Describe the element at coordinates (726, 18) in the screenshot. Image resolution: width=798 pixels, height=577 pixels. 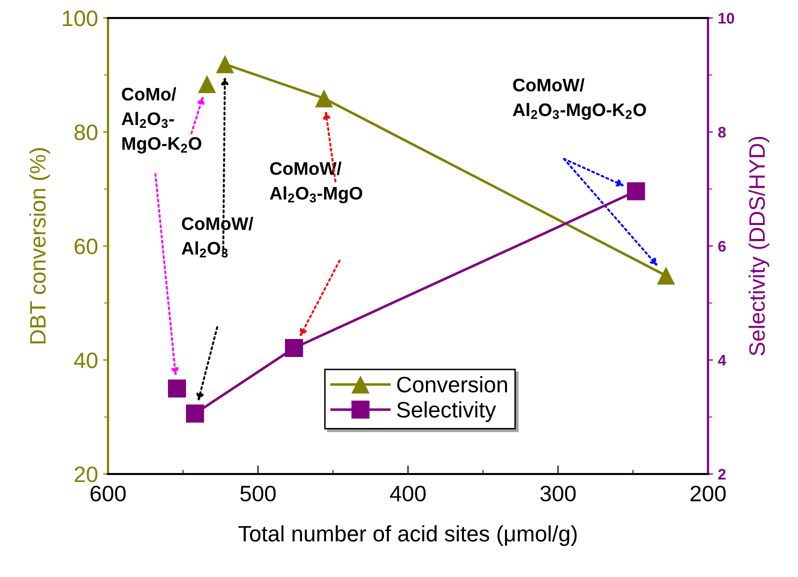
I see `y2-tick-label: 10` at that location.